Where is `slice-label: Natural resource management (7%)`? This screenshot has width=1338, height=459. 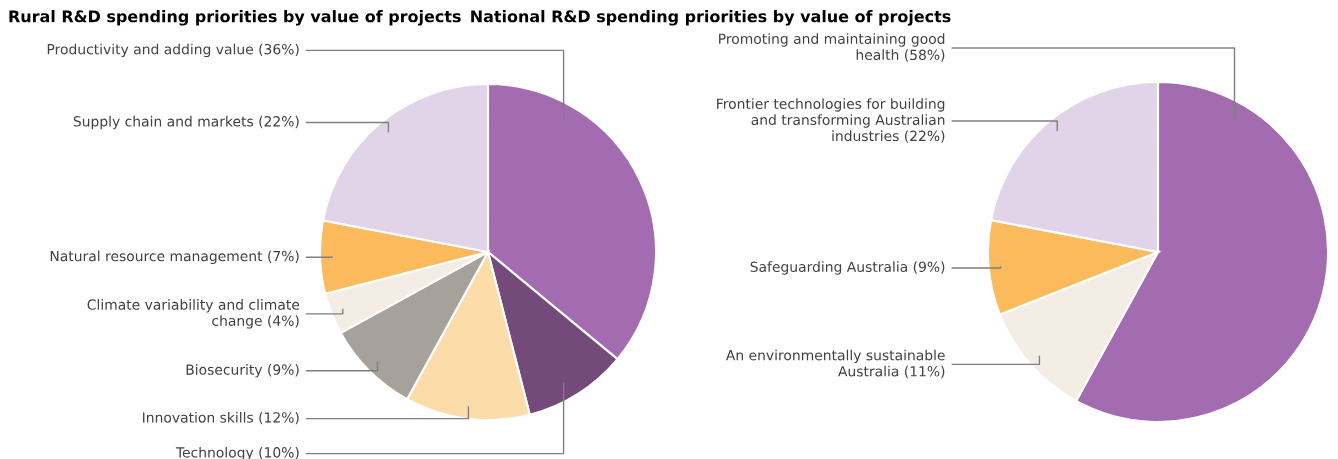
slice-label: Natural resource management (7%) is located at coordinates (174, 257).